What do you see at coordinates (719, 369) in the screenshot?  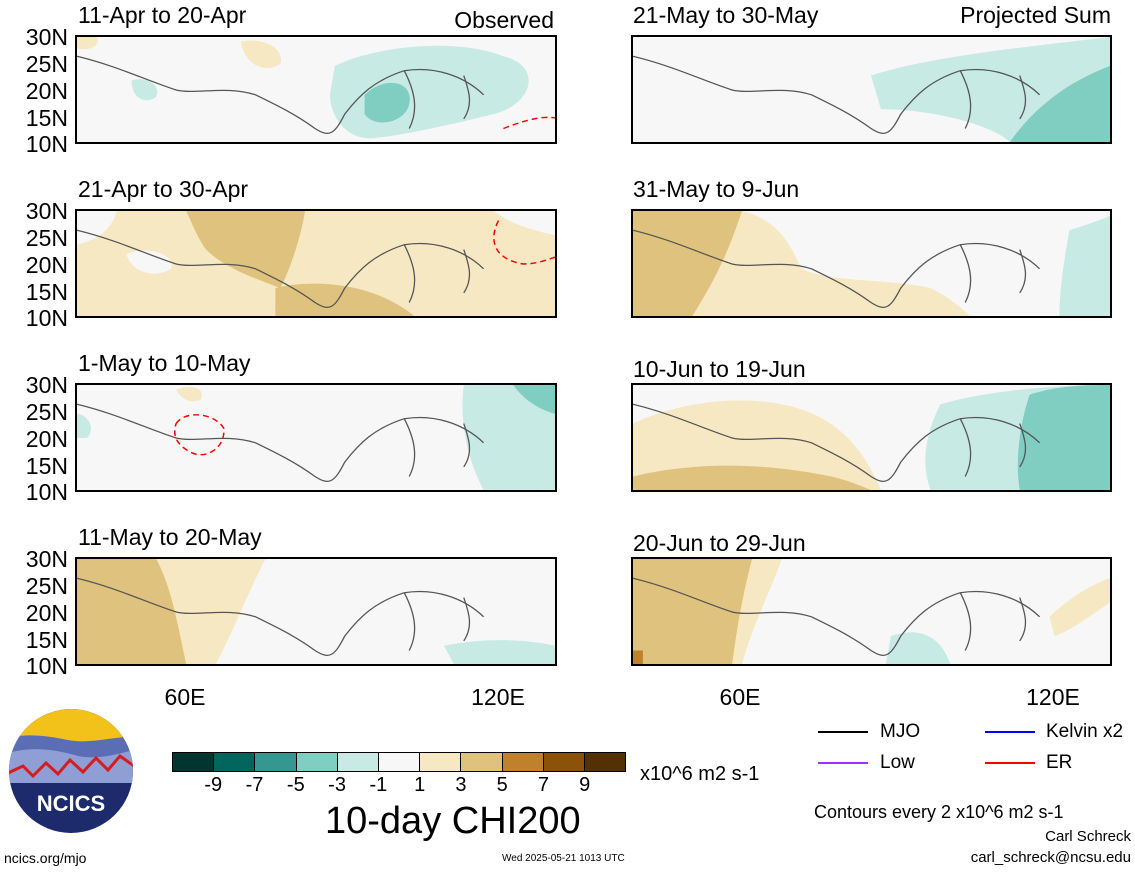 I see `panel-title-6: 10-Jun to 19-Jun` at bounding box center [719, 369].